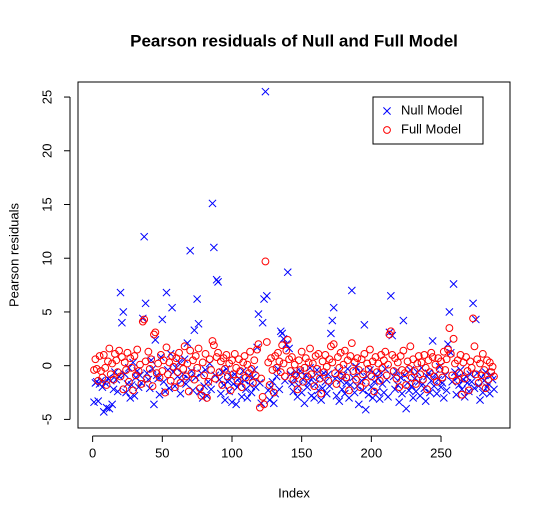 This screenshot has height=524, width=550. What do you see at coordinates (428, 120) in the screenshot?
I see `legend-box` at bounding box center [428, 120].